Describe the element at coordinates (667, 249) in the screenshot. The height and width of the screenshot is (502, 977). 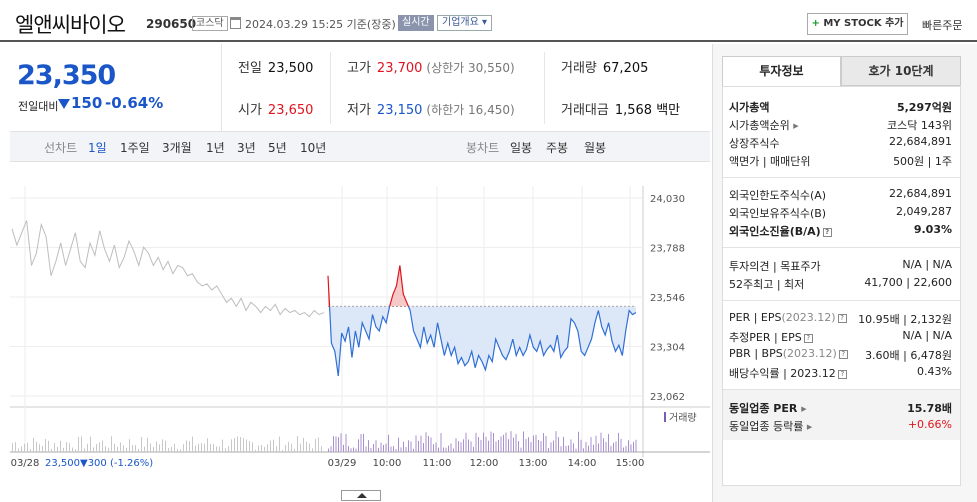
I see `y-tick-label: 23,788` at that location.